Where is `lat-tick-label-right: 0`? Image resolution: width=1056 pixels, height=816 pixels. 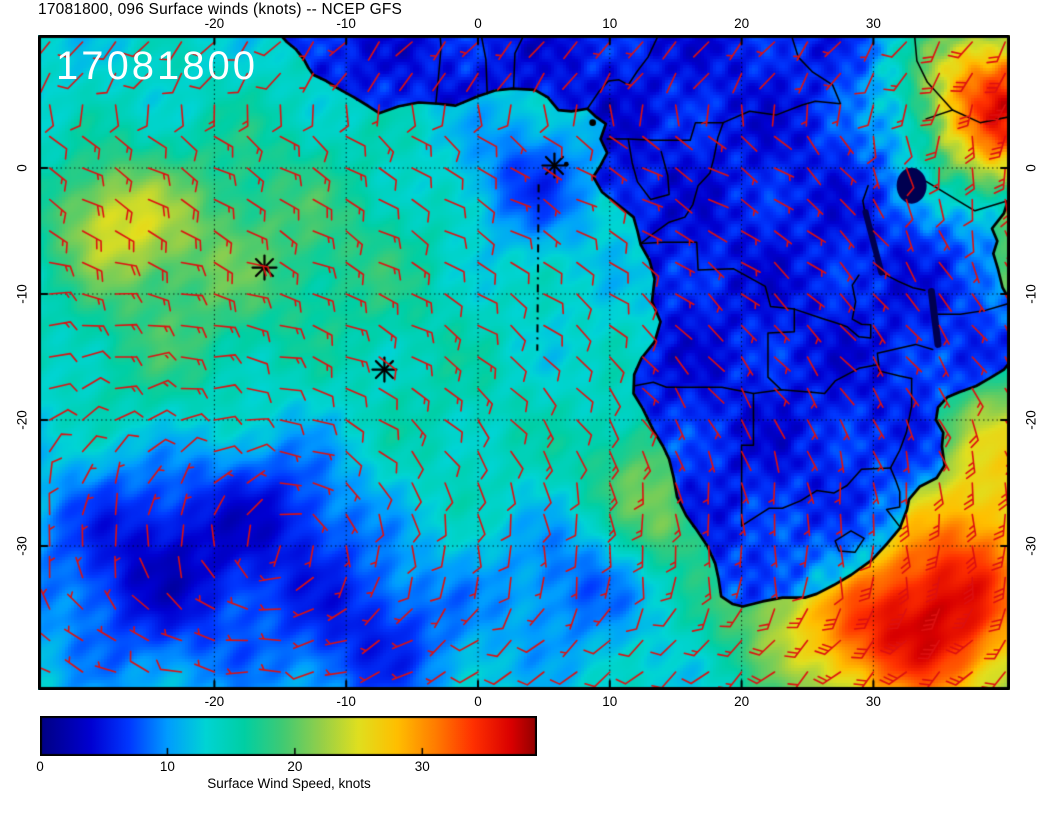
lat-tick-label-right: 0 is located at coordinates (1031, 168).